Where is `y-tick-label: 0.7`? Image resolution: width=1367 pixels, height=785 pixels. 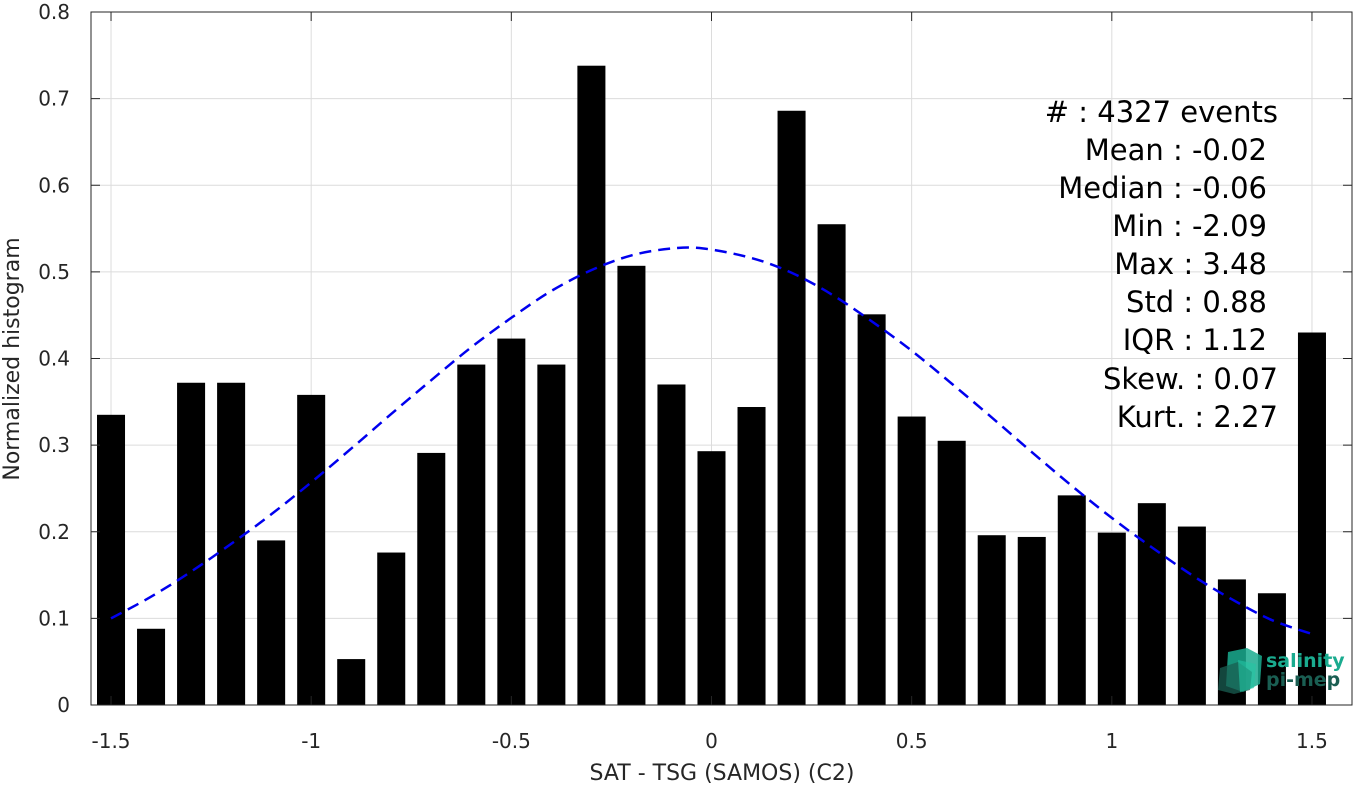 y-tick-label: 0.7 is located at coordinates (54, 99).